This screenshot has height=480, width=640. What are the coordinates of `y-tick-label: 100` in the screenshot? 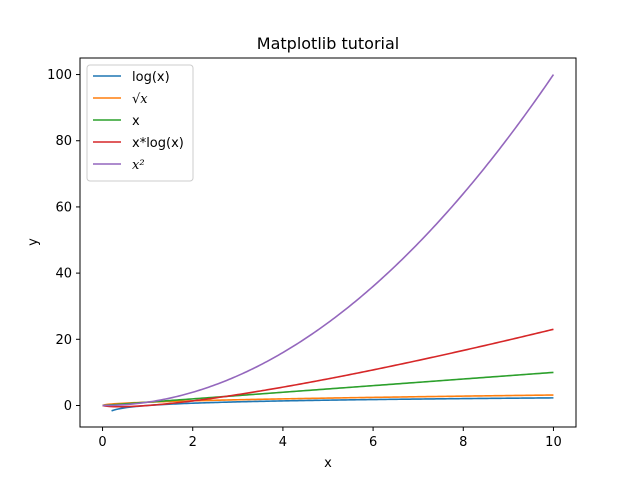 It's located at (59, 75).